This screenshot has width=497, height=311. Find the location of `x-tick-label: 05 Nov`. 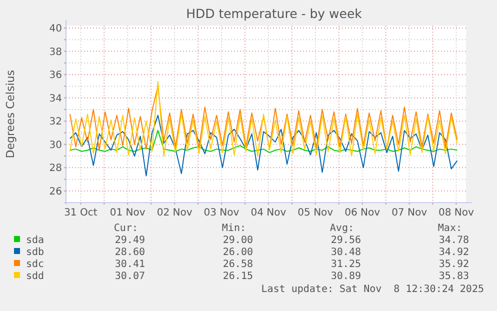

x-tick-label: 05 Nov is located at coordinates (316, 213).